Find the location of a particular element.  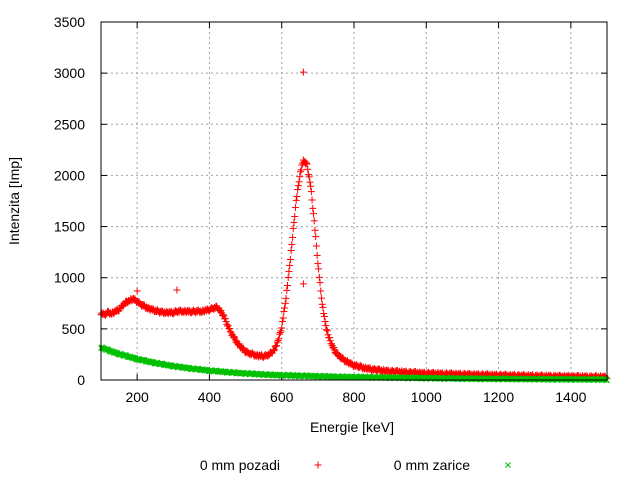

legend: 0 mm pozadi 0 mm zarice is located at coordinates (355, 465).